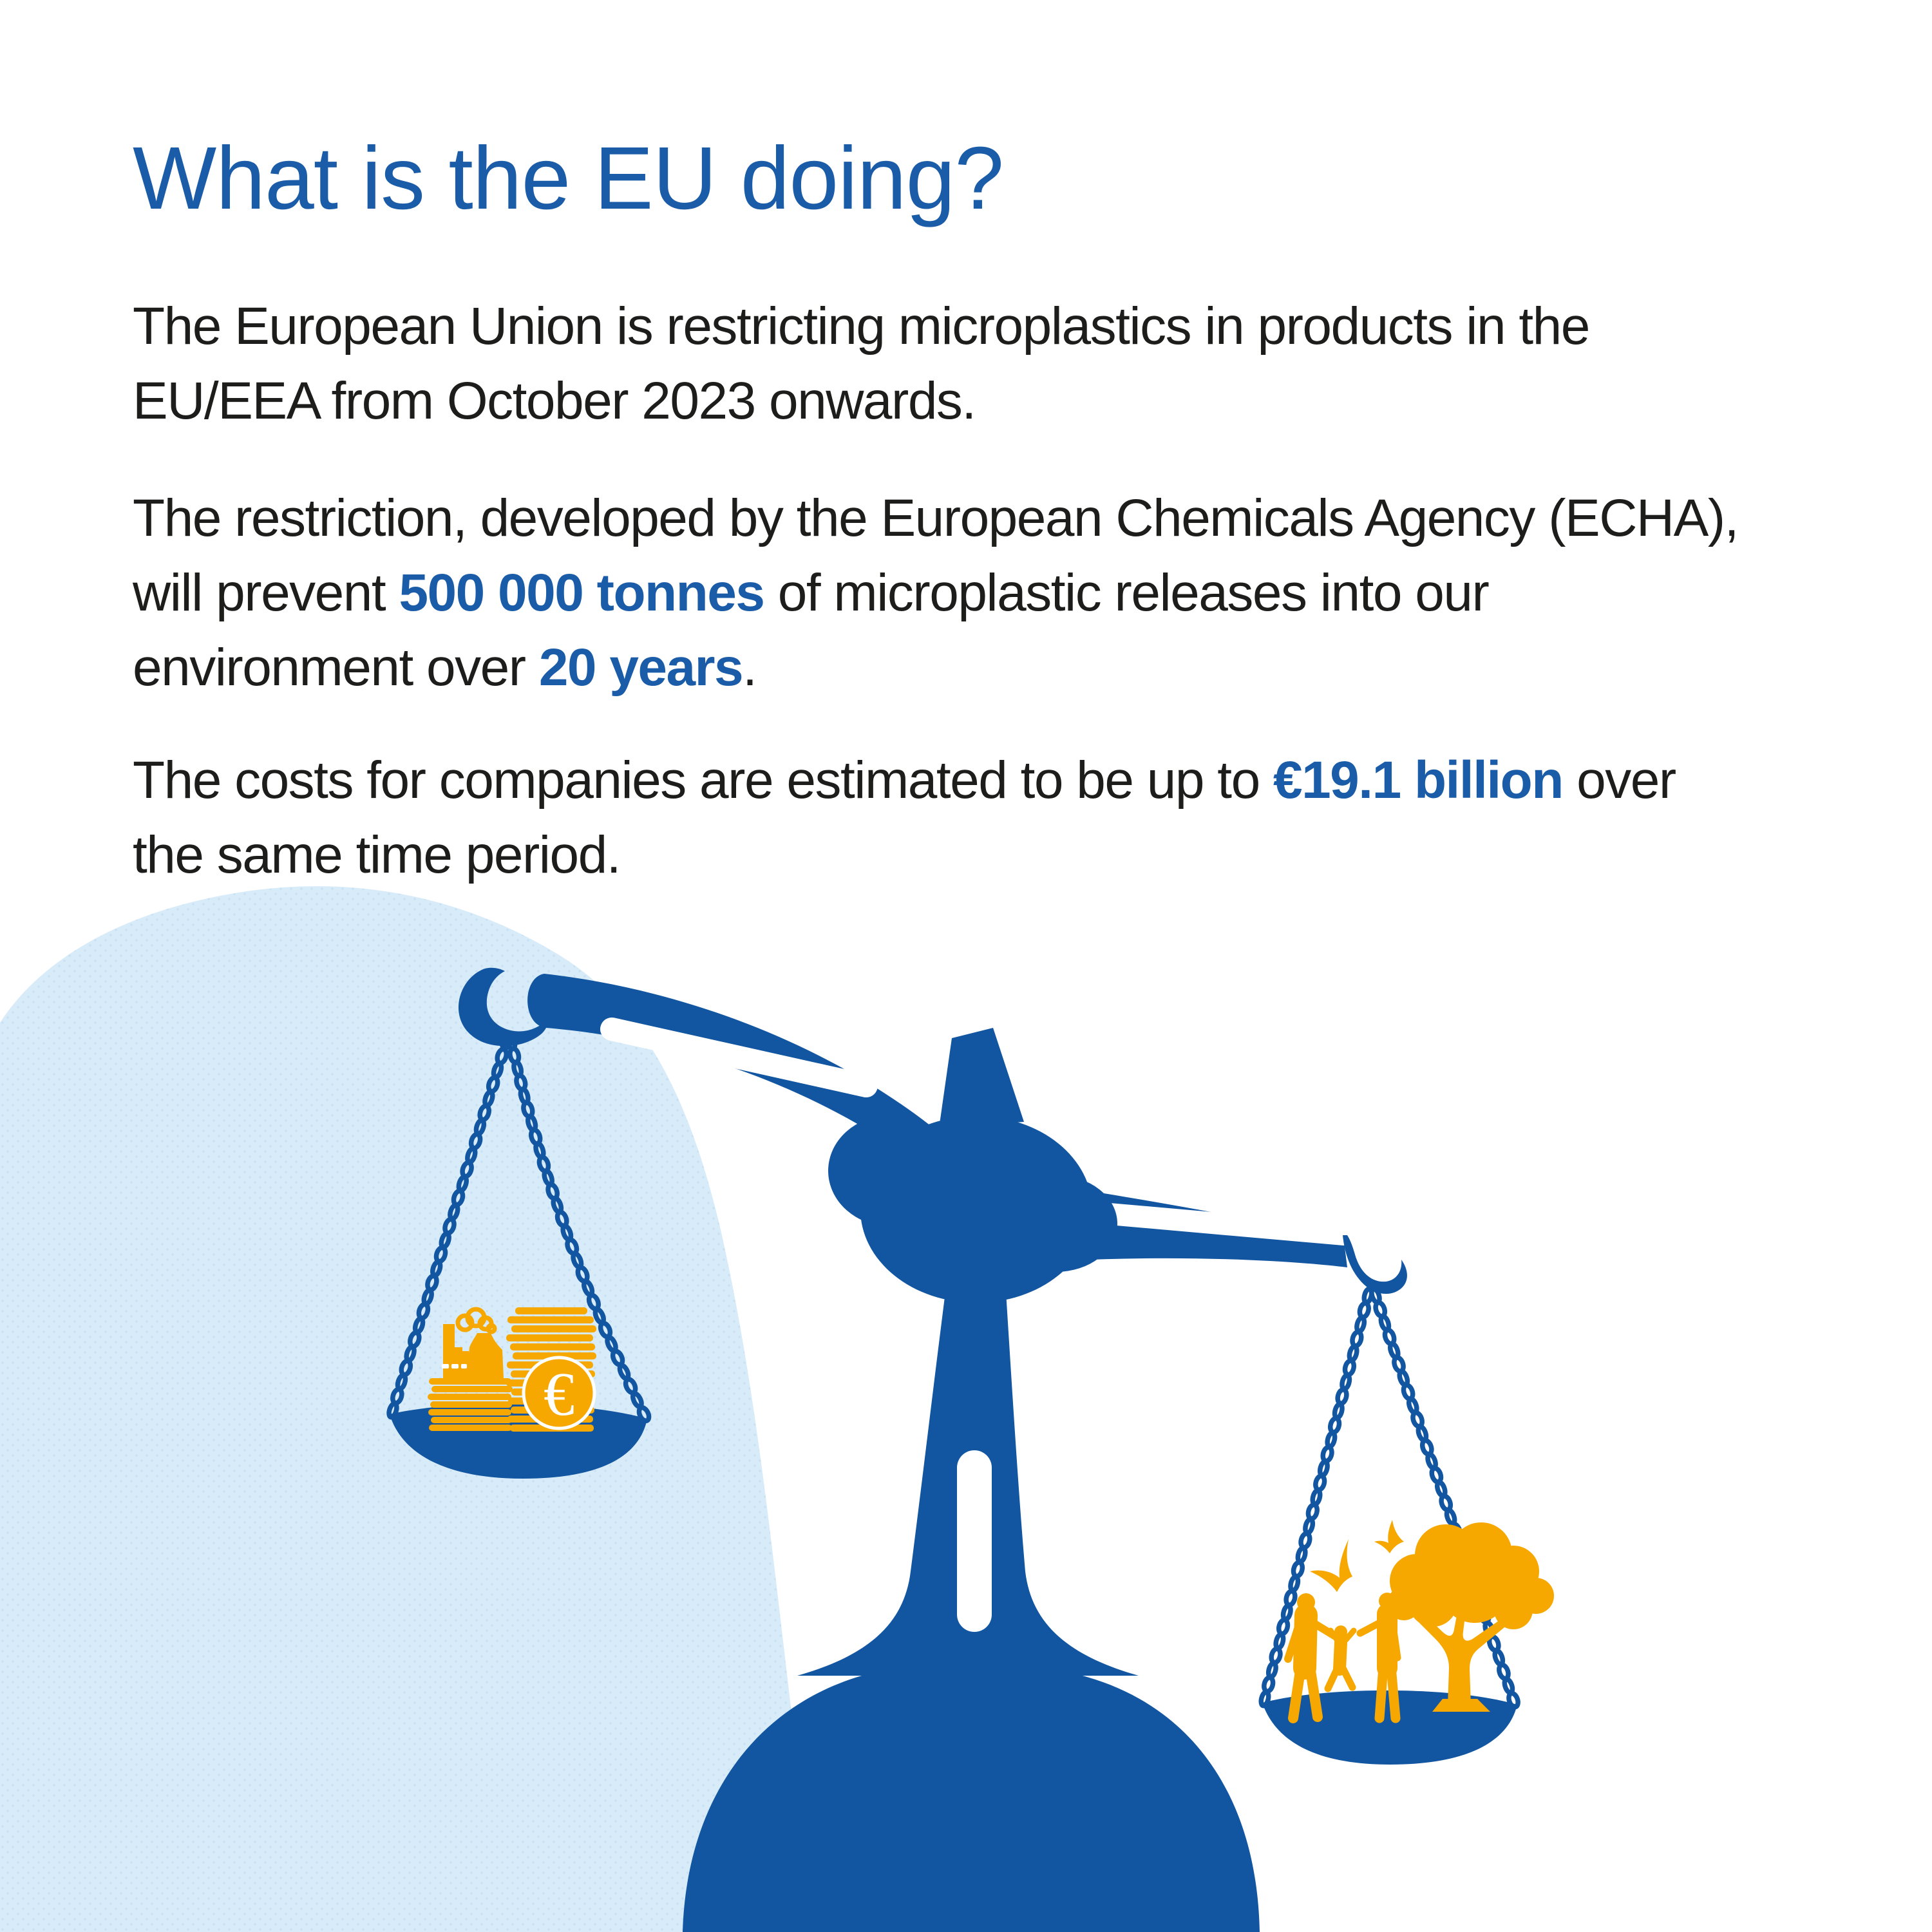 The image size is (1932, 1932). I want to click on factory-smoke, so click(476, 1320).